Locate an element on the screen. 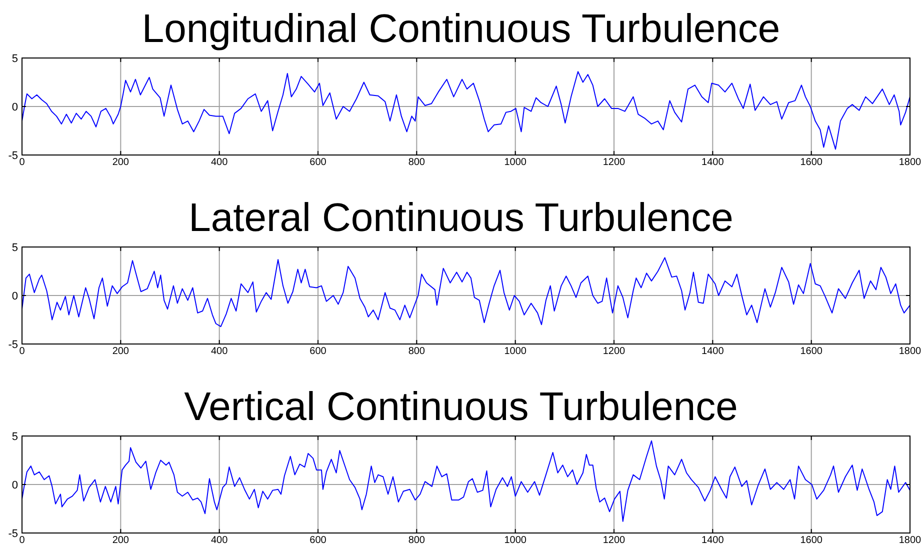 The width and height of the screenshot is (922, 552). chart-title: Vertical Continuous Turbulence is located at coordinates (461, 407).